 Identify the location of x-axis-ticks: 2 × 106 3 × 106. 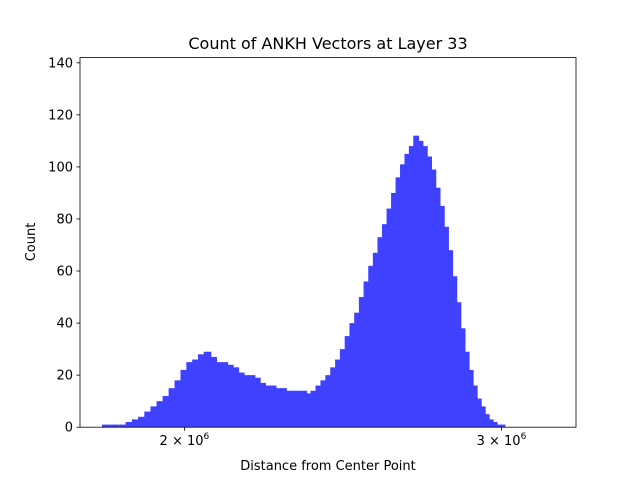
(343, 438).